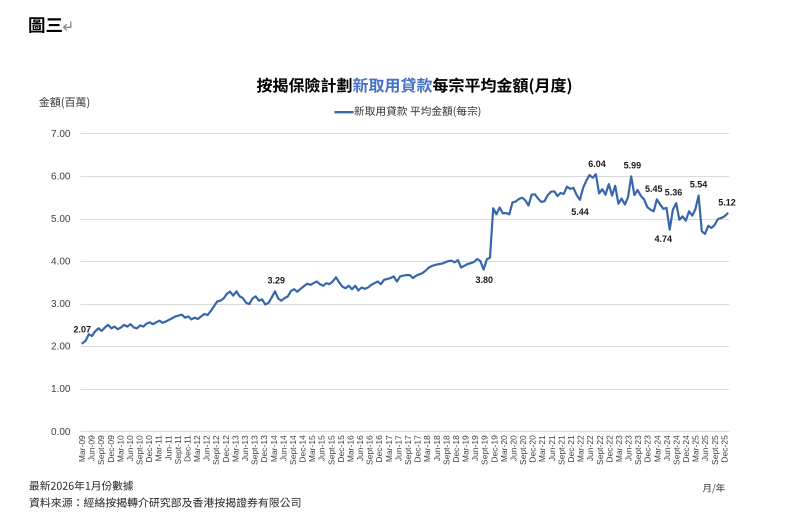 The height and width of the screenshot is (525, 788). I want to click on svg-text: Sept-24, so click(677, 450).